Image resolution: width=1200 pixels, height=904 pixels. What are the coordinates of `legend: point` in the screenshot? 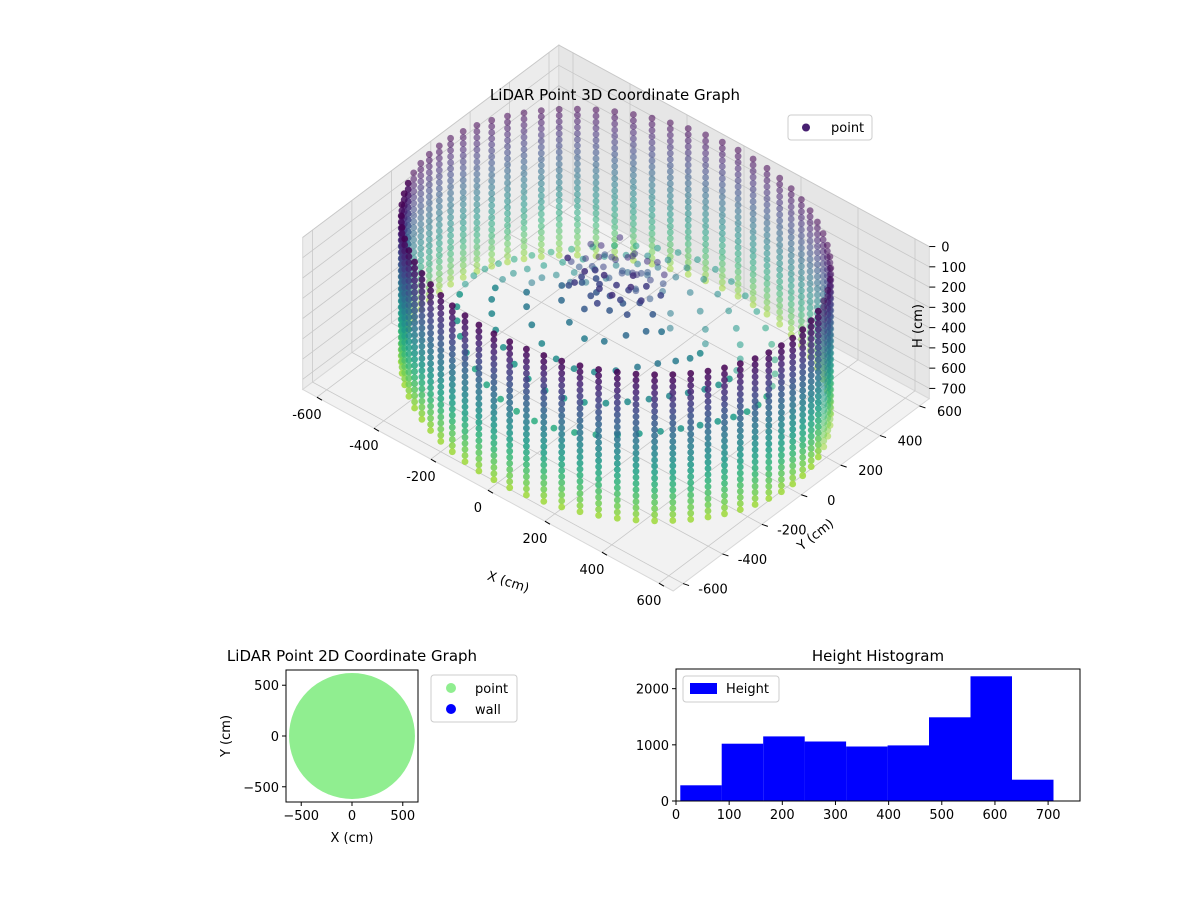 It's located at (830, 127).